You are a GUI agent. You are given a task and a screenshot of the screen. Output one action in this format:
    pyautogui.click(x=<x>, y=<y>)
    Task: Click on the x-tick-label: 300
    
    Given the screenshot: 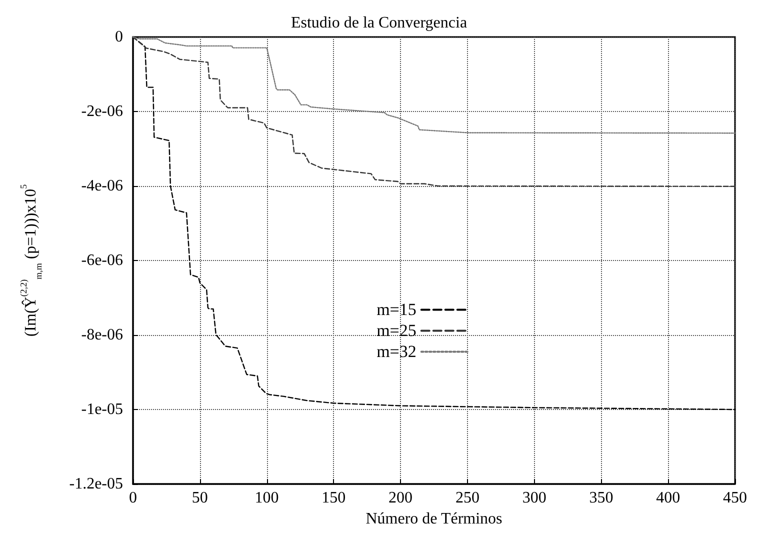 What is the action you would take?
    pyautogui.click(x=534, y=498)
    